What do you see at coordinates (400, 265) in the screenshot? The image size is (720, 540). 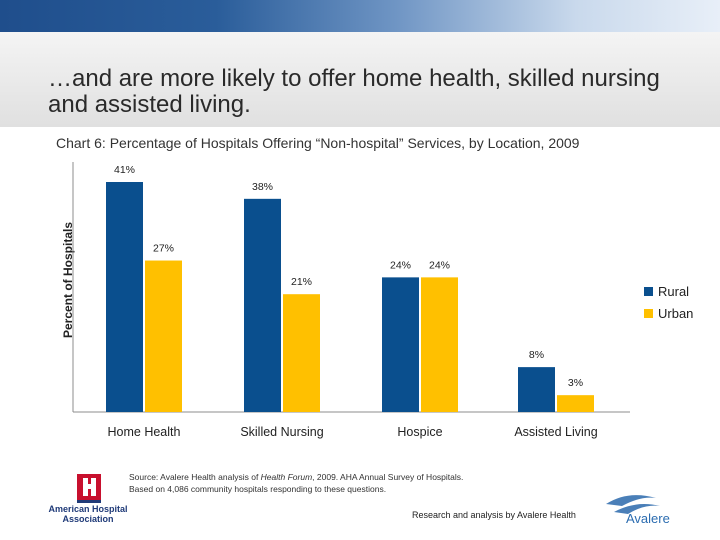 I see `data-label-rural-3: 24%` at bounding box center [400, 265].